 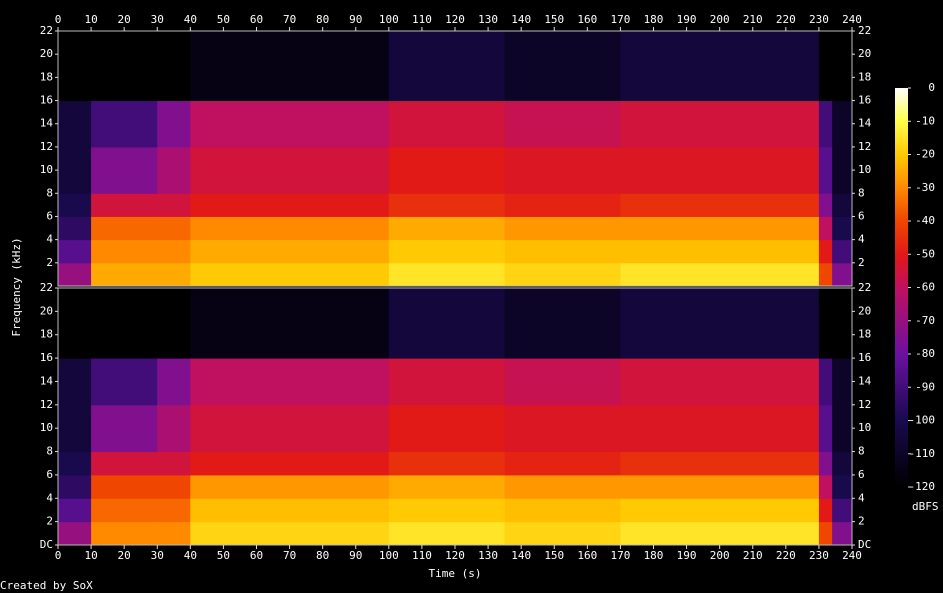 What do you see at coordinates (922, 453) in the screenshot?
I see `colorbar-tick-label: -110` at bounding box center [922, 453].